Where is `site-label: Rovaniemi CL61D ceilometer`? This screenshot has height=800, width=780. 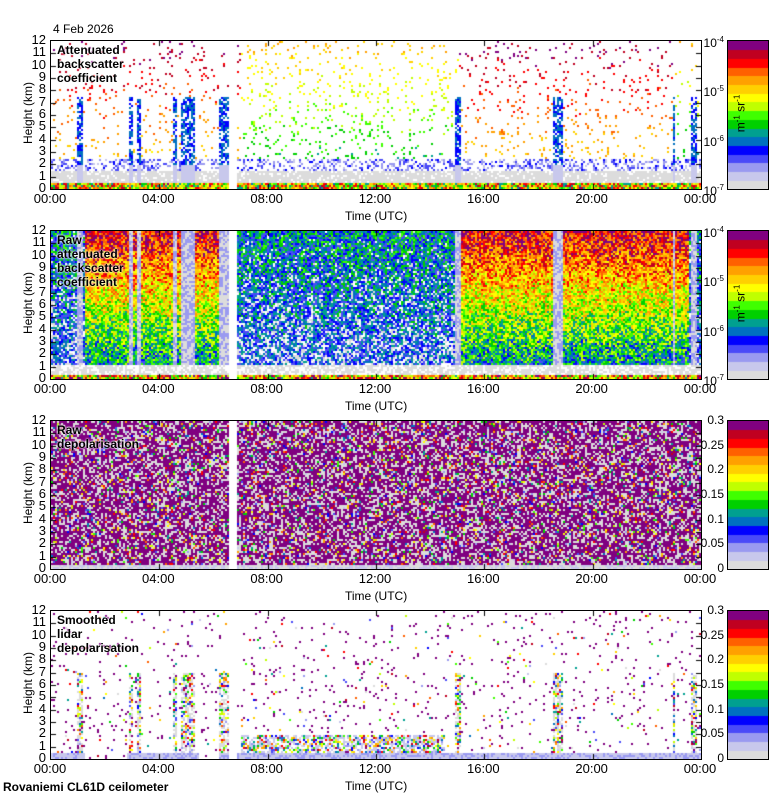 site-label: Rovaniemi CL61D ceilometer is located at coordinates (86, 787).